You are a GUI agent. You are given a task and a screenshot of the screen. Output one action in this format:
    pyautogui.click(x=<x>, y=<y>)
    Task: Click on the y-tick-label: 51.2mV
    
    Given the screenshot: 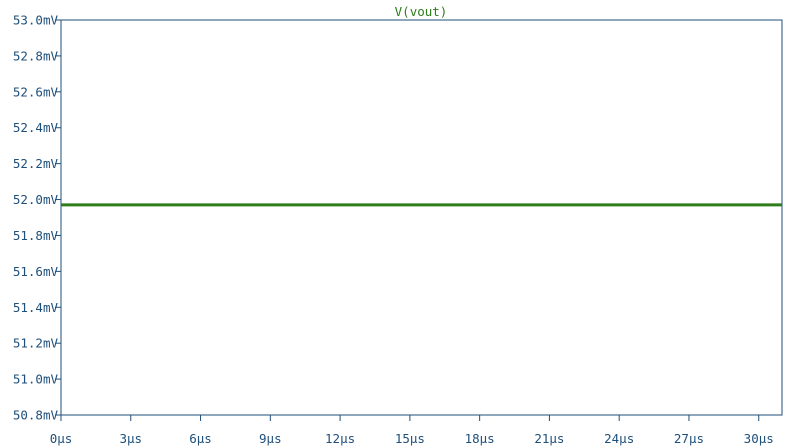 What is the action you would take?
    pyautogui.click(x=36, y=343)
    